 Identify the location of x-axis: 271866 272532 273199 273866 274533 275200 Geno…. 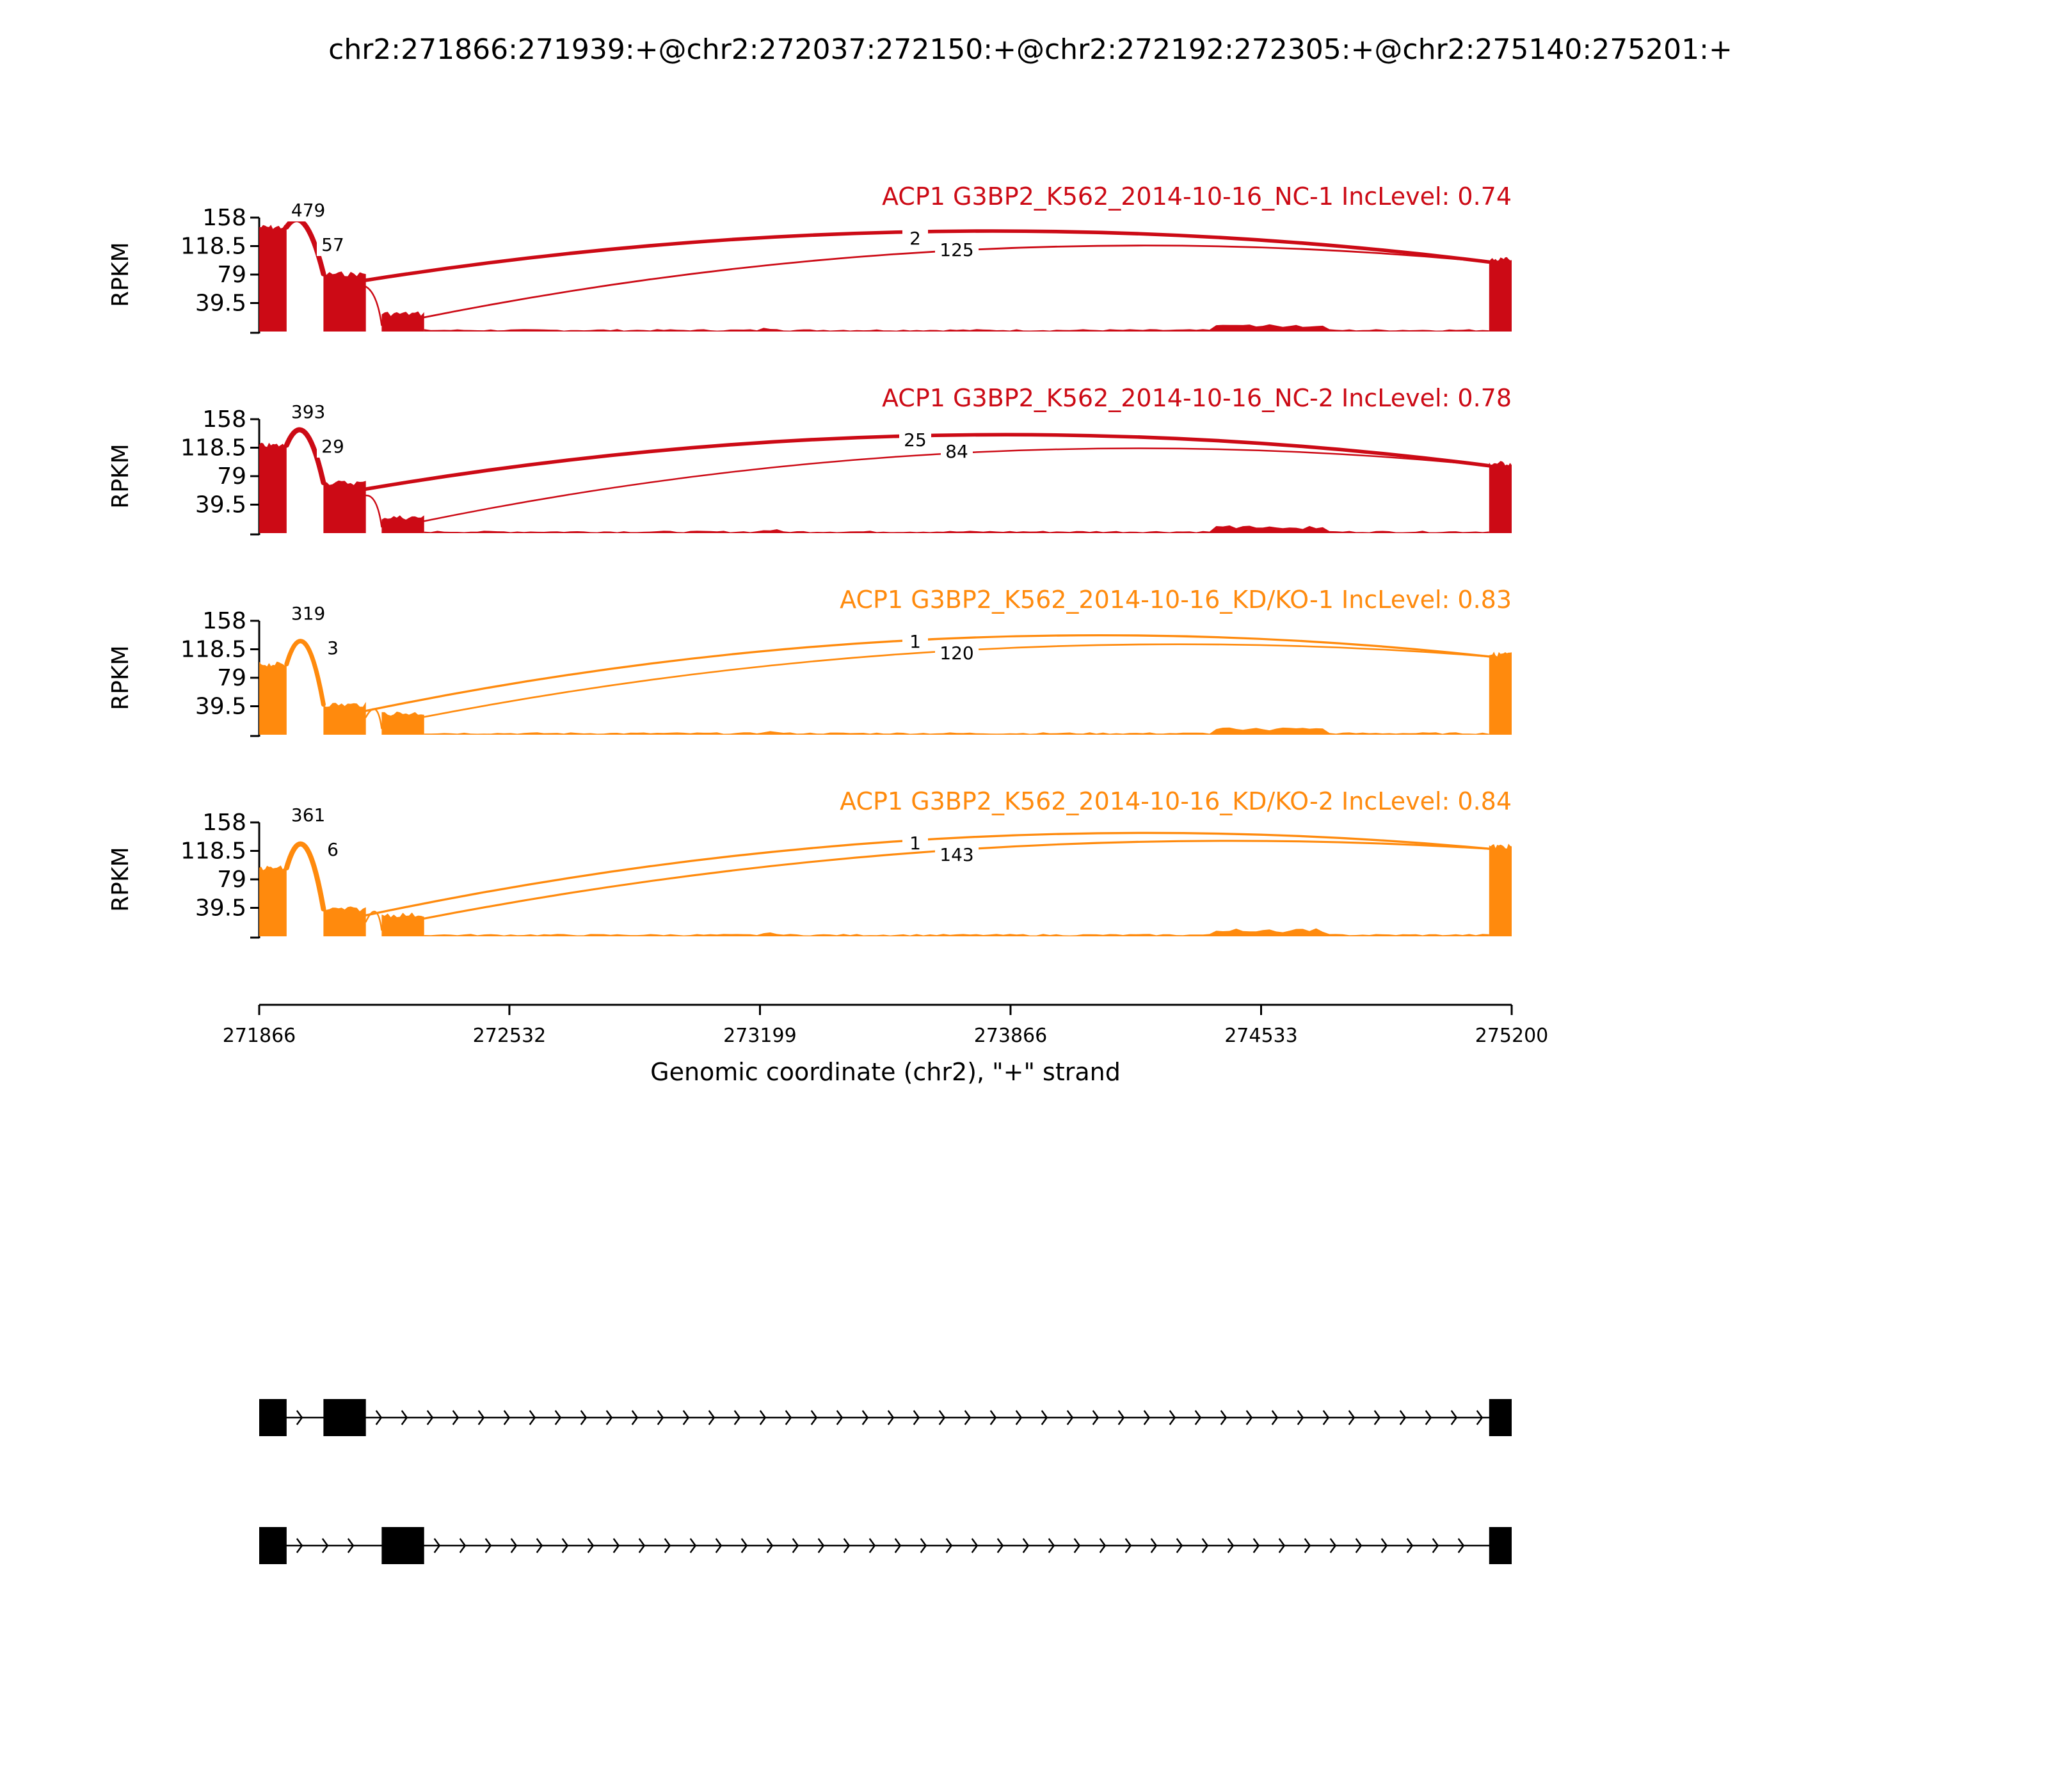
(886, 1045).